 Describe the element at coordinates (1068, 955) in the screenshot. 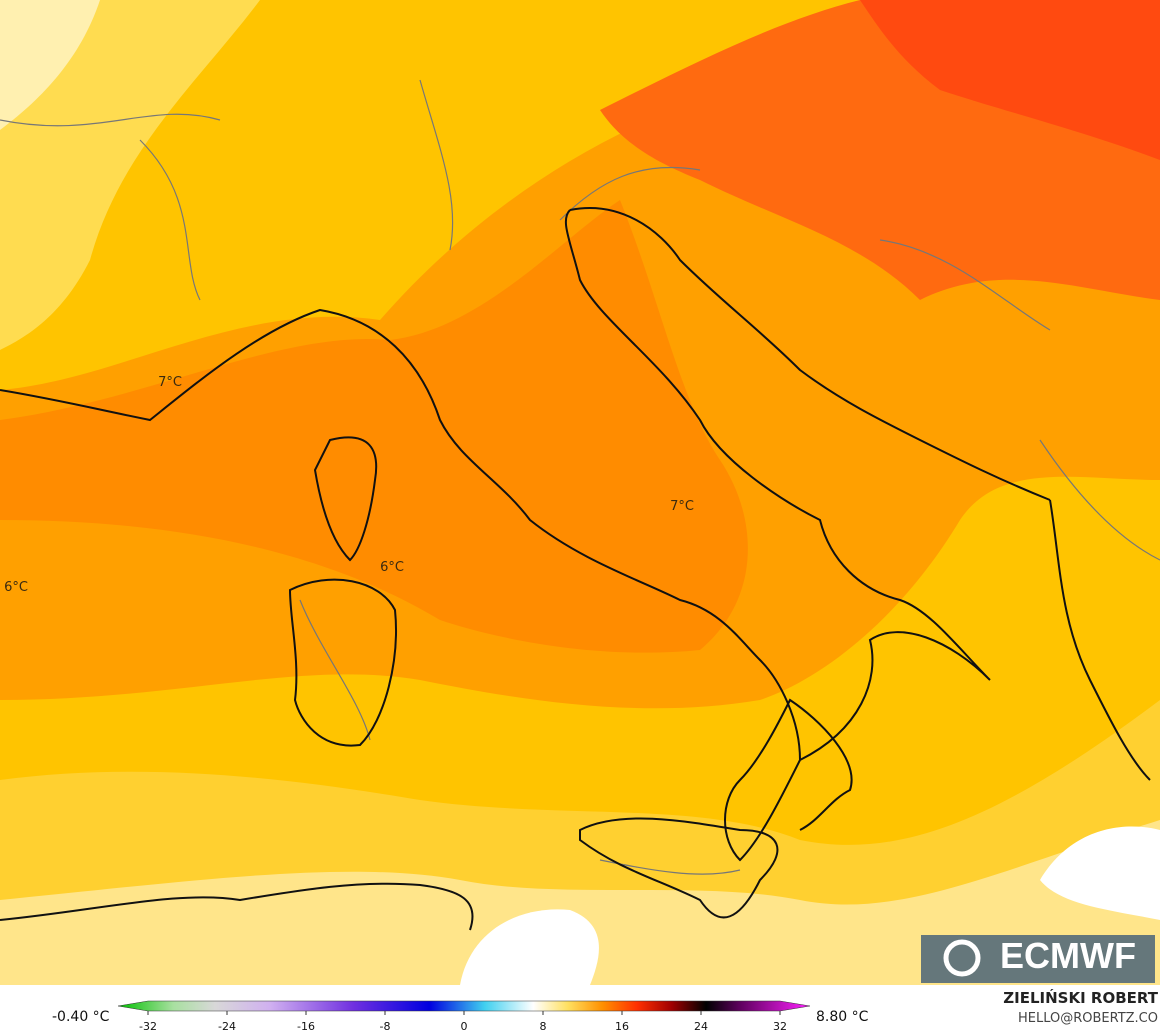

I see `logo-text: ECMWF` at that location.